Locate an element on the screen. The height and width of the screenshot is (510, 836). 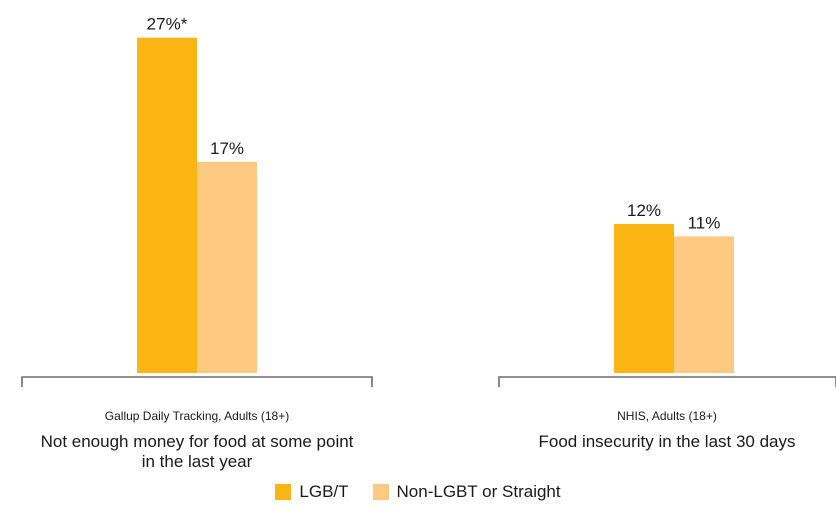
axis-bracket-nhis is located at coordinates (667, 381).